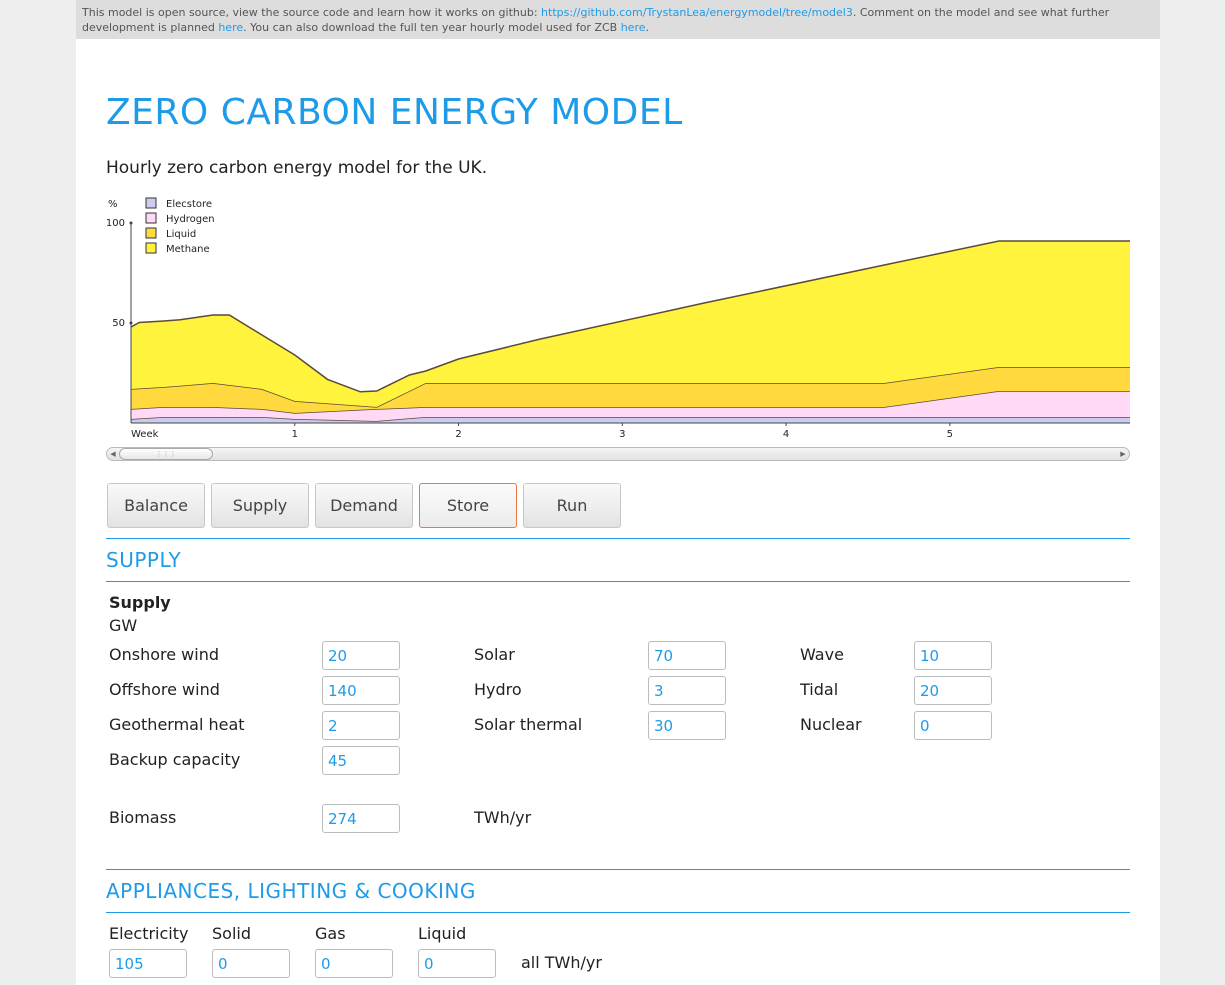 Image resolution: width=1225 pixels, height=985 pixels. I want to click on solar-thermal-input, so click(687, 725).